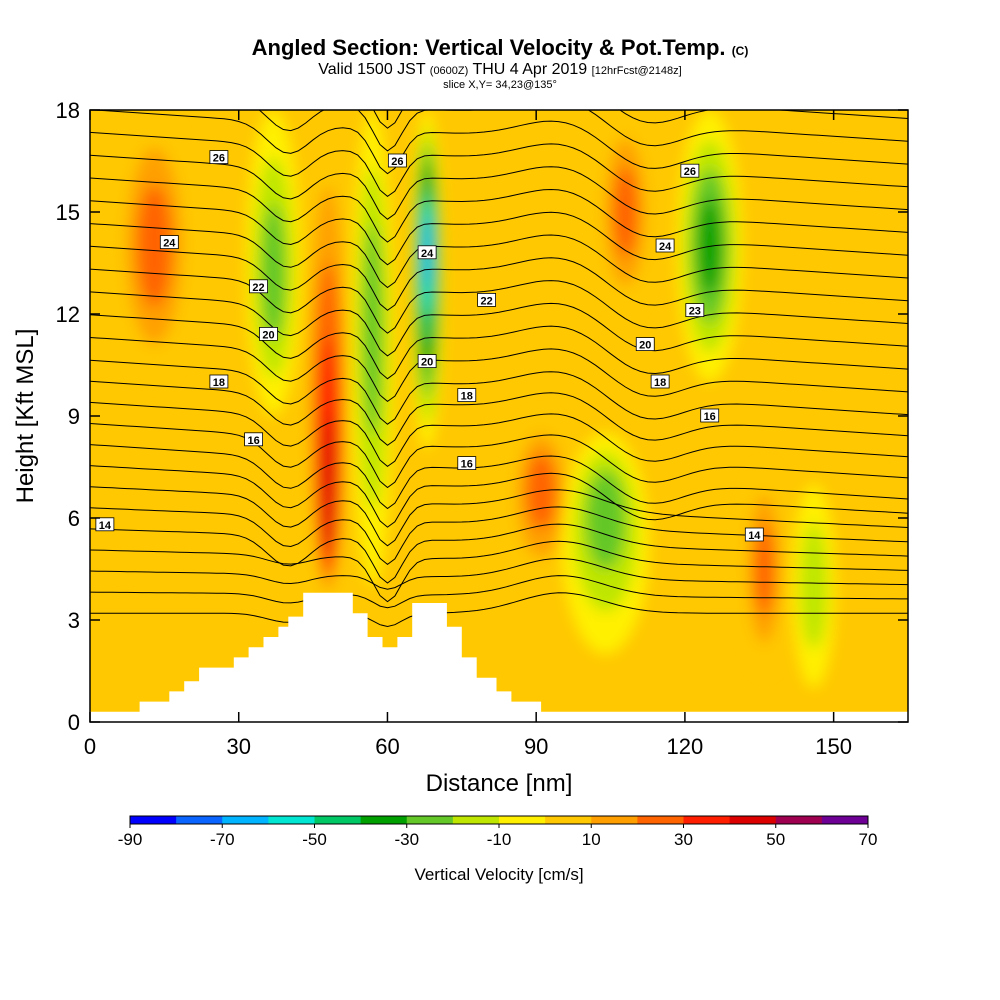 This screenshot has width=1000, height=1000. I want to click on y-axis-title: Height [Kft MSL], so click(25, 416).